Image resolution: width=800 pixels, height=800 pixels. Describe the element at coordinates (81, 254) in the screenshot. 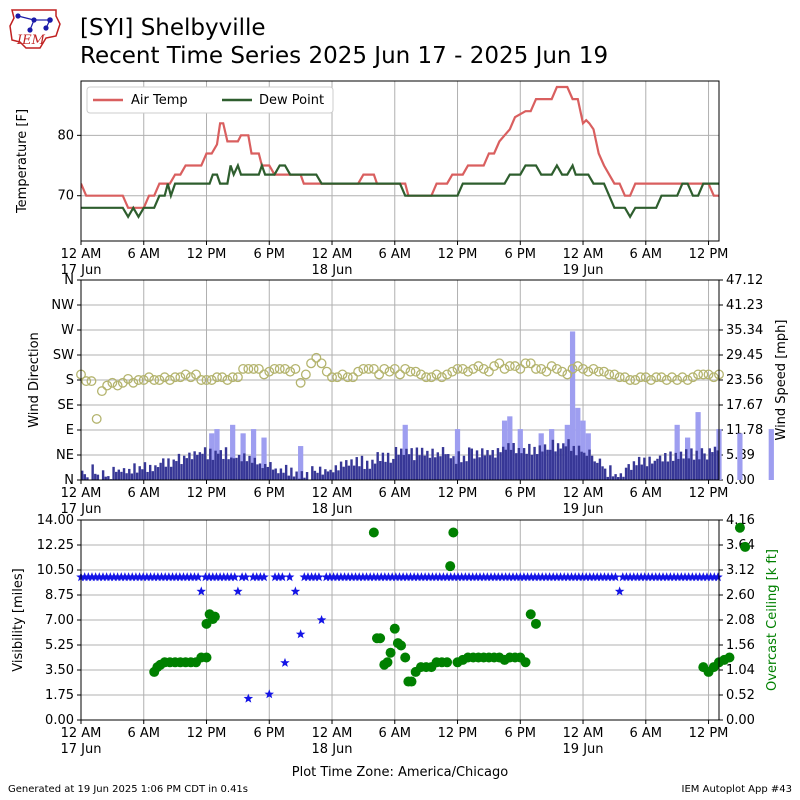

I see `x-tick-label: 12 AM` at that location.